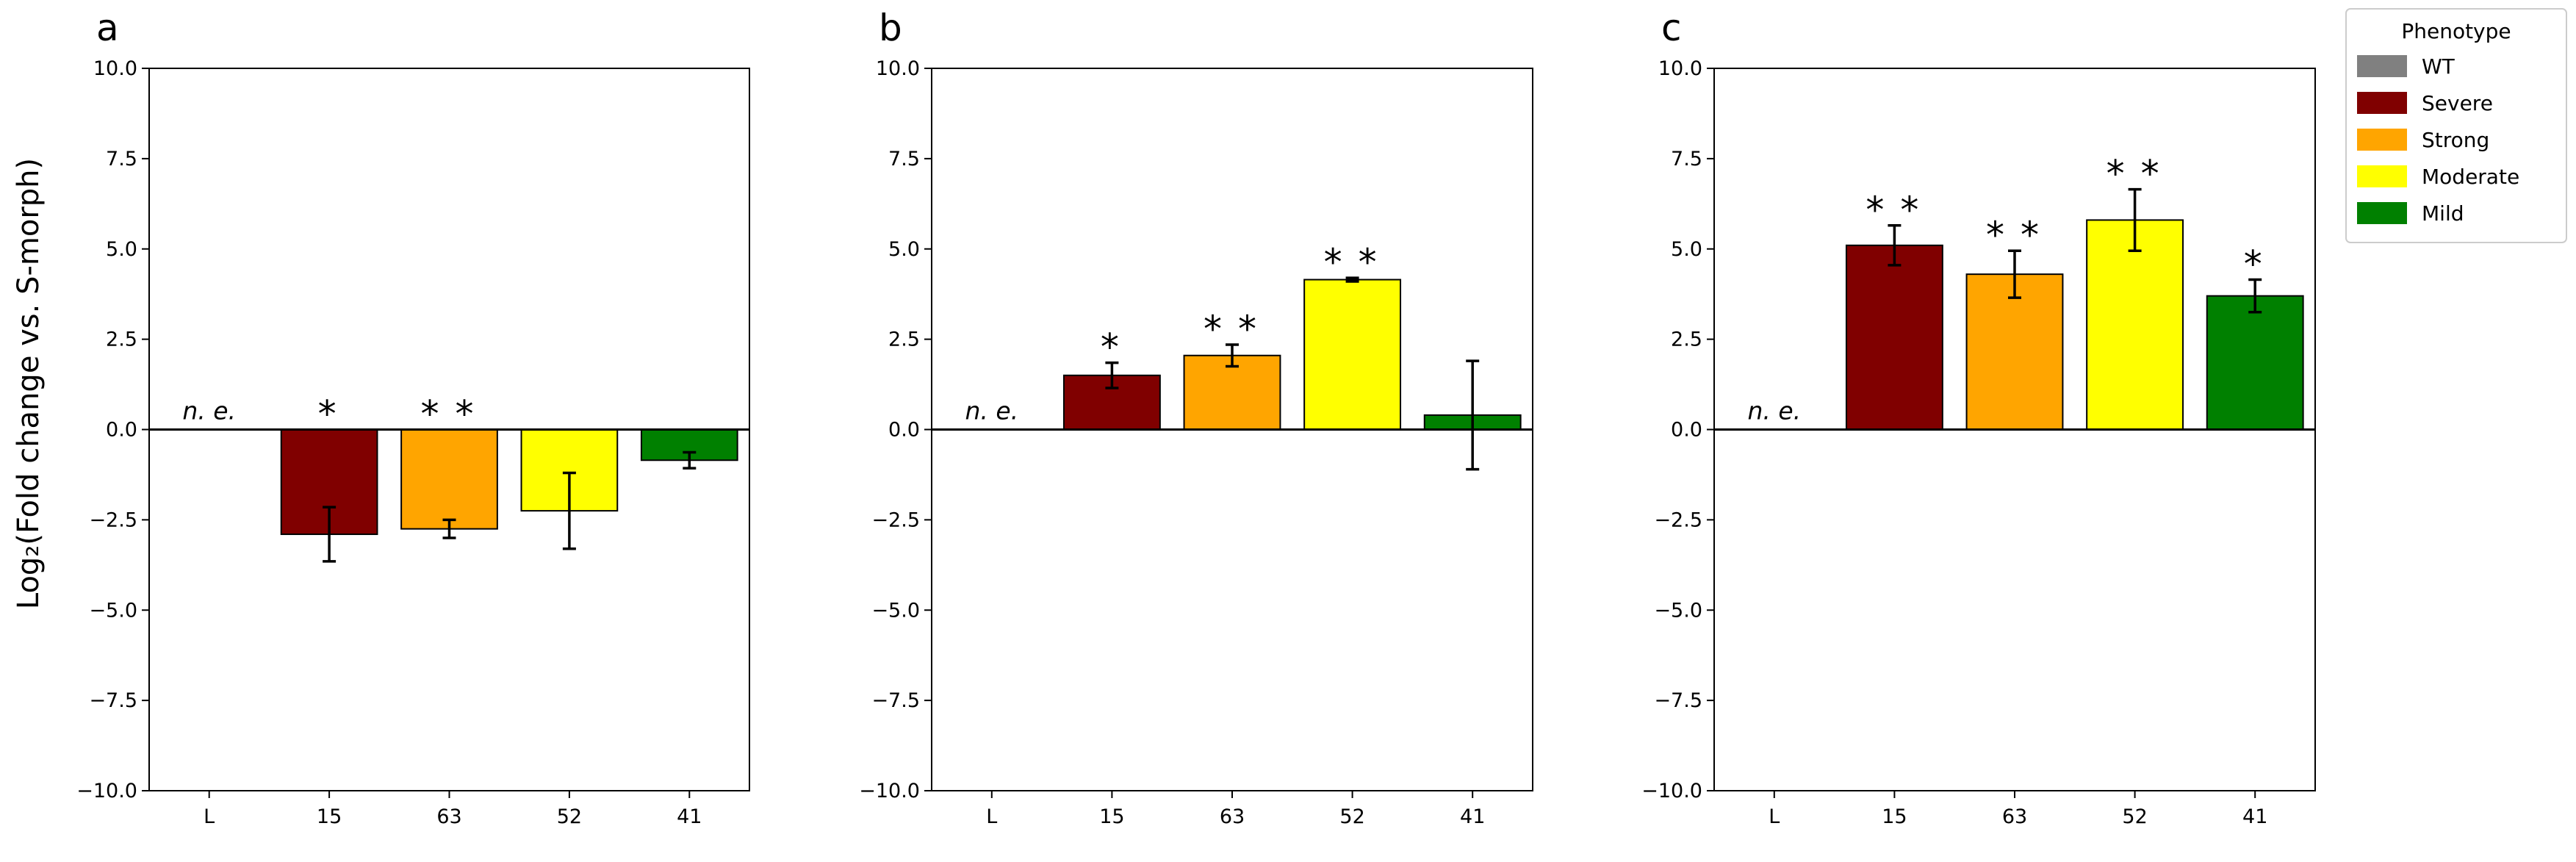 The height and width of the screenshot is (862, 2576). I want to click on panel-label: a, so click(107, 28).